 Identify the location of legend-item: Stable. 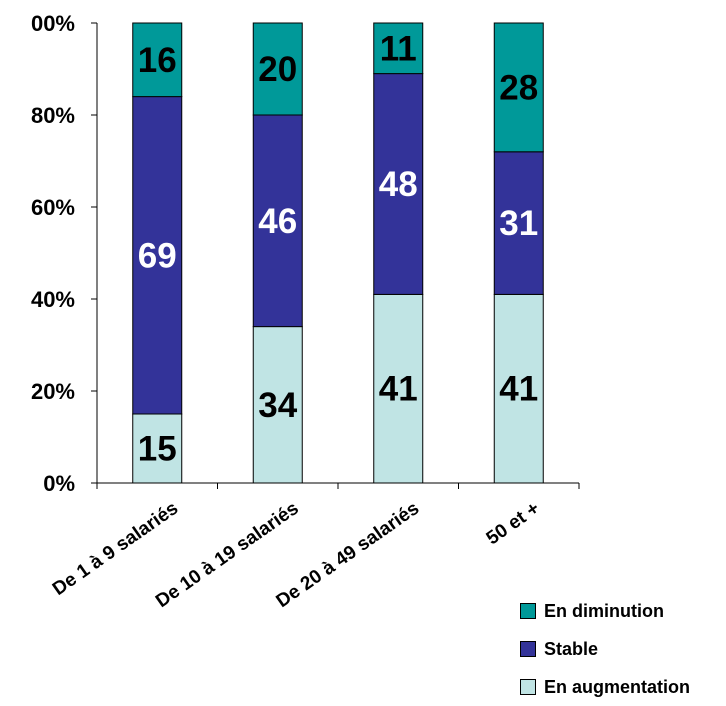
(605, 649).